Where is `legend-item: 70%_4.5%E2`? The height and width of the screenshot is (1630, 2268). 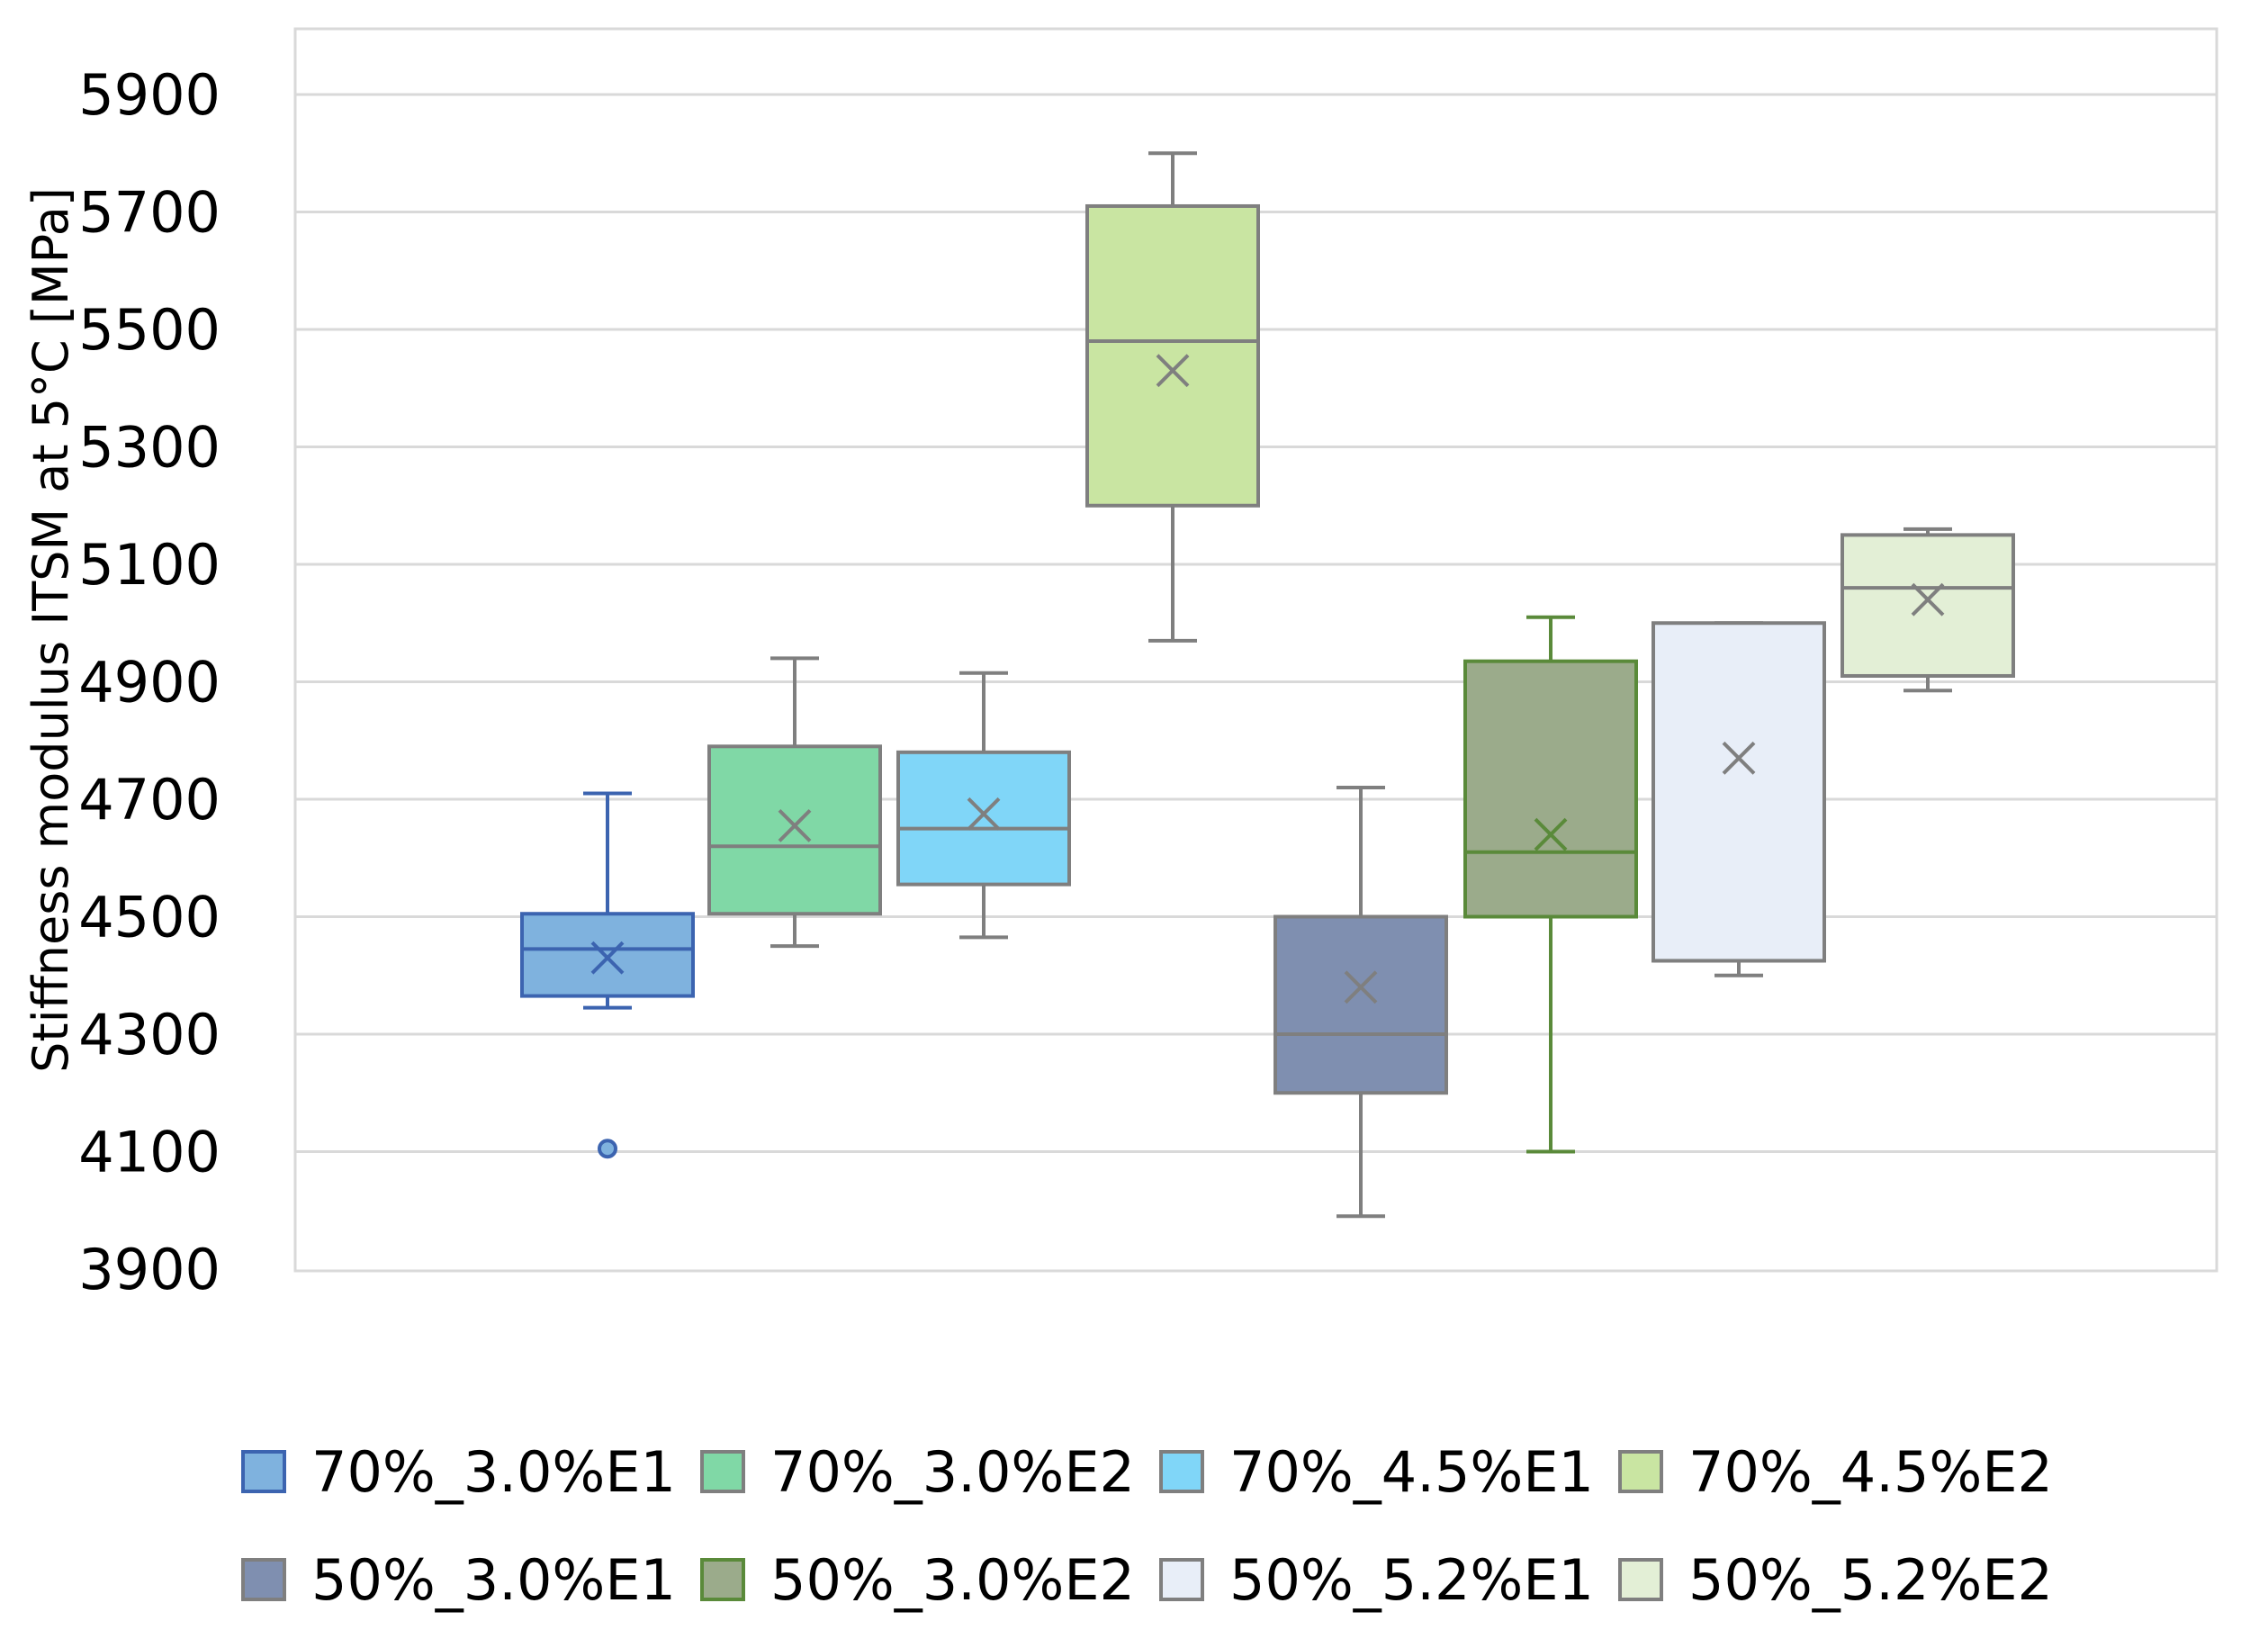
legend-item: 70%_4.5%E2 is located at coordinates (1836, 1472).